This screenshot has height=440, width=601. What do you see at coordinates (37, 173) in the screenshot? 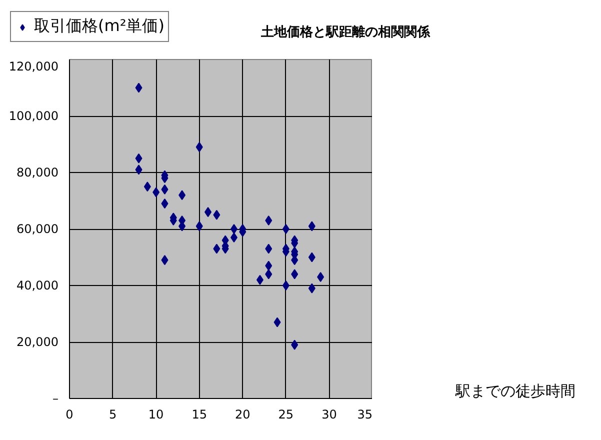
I see `y-tick-label: 80,000` at bounding box center [37, 173].